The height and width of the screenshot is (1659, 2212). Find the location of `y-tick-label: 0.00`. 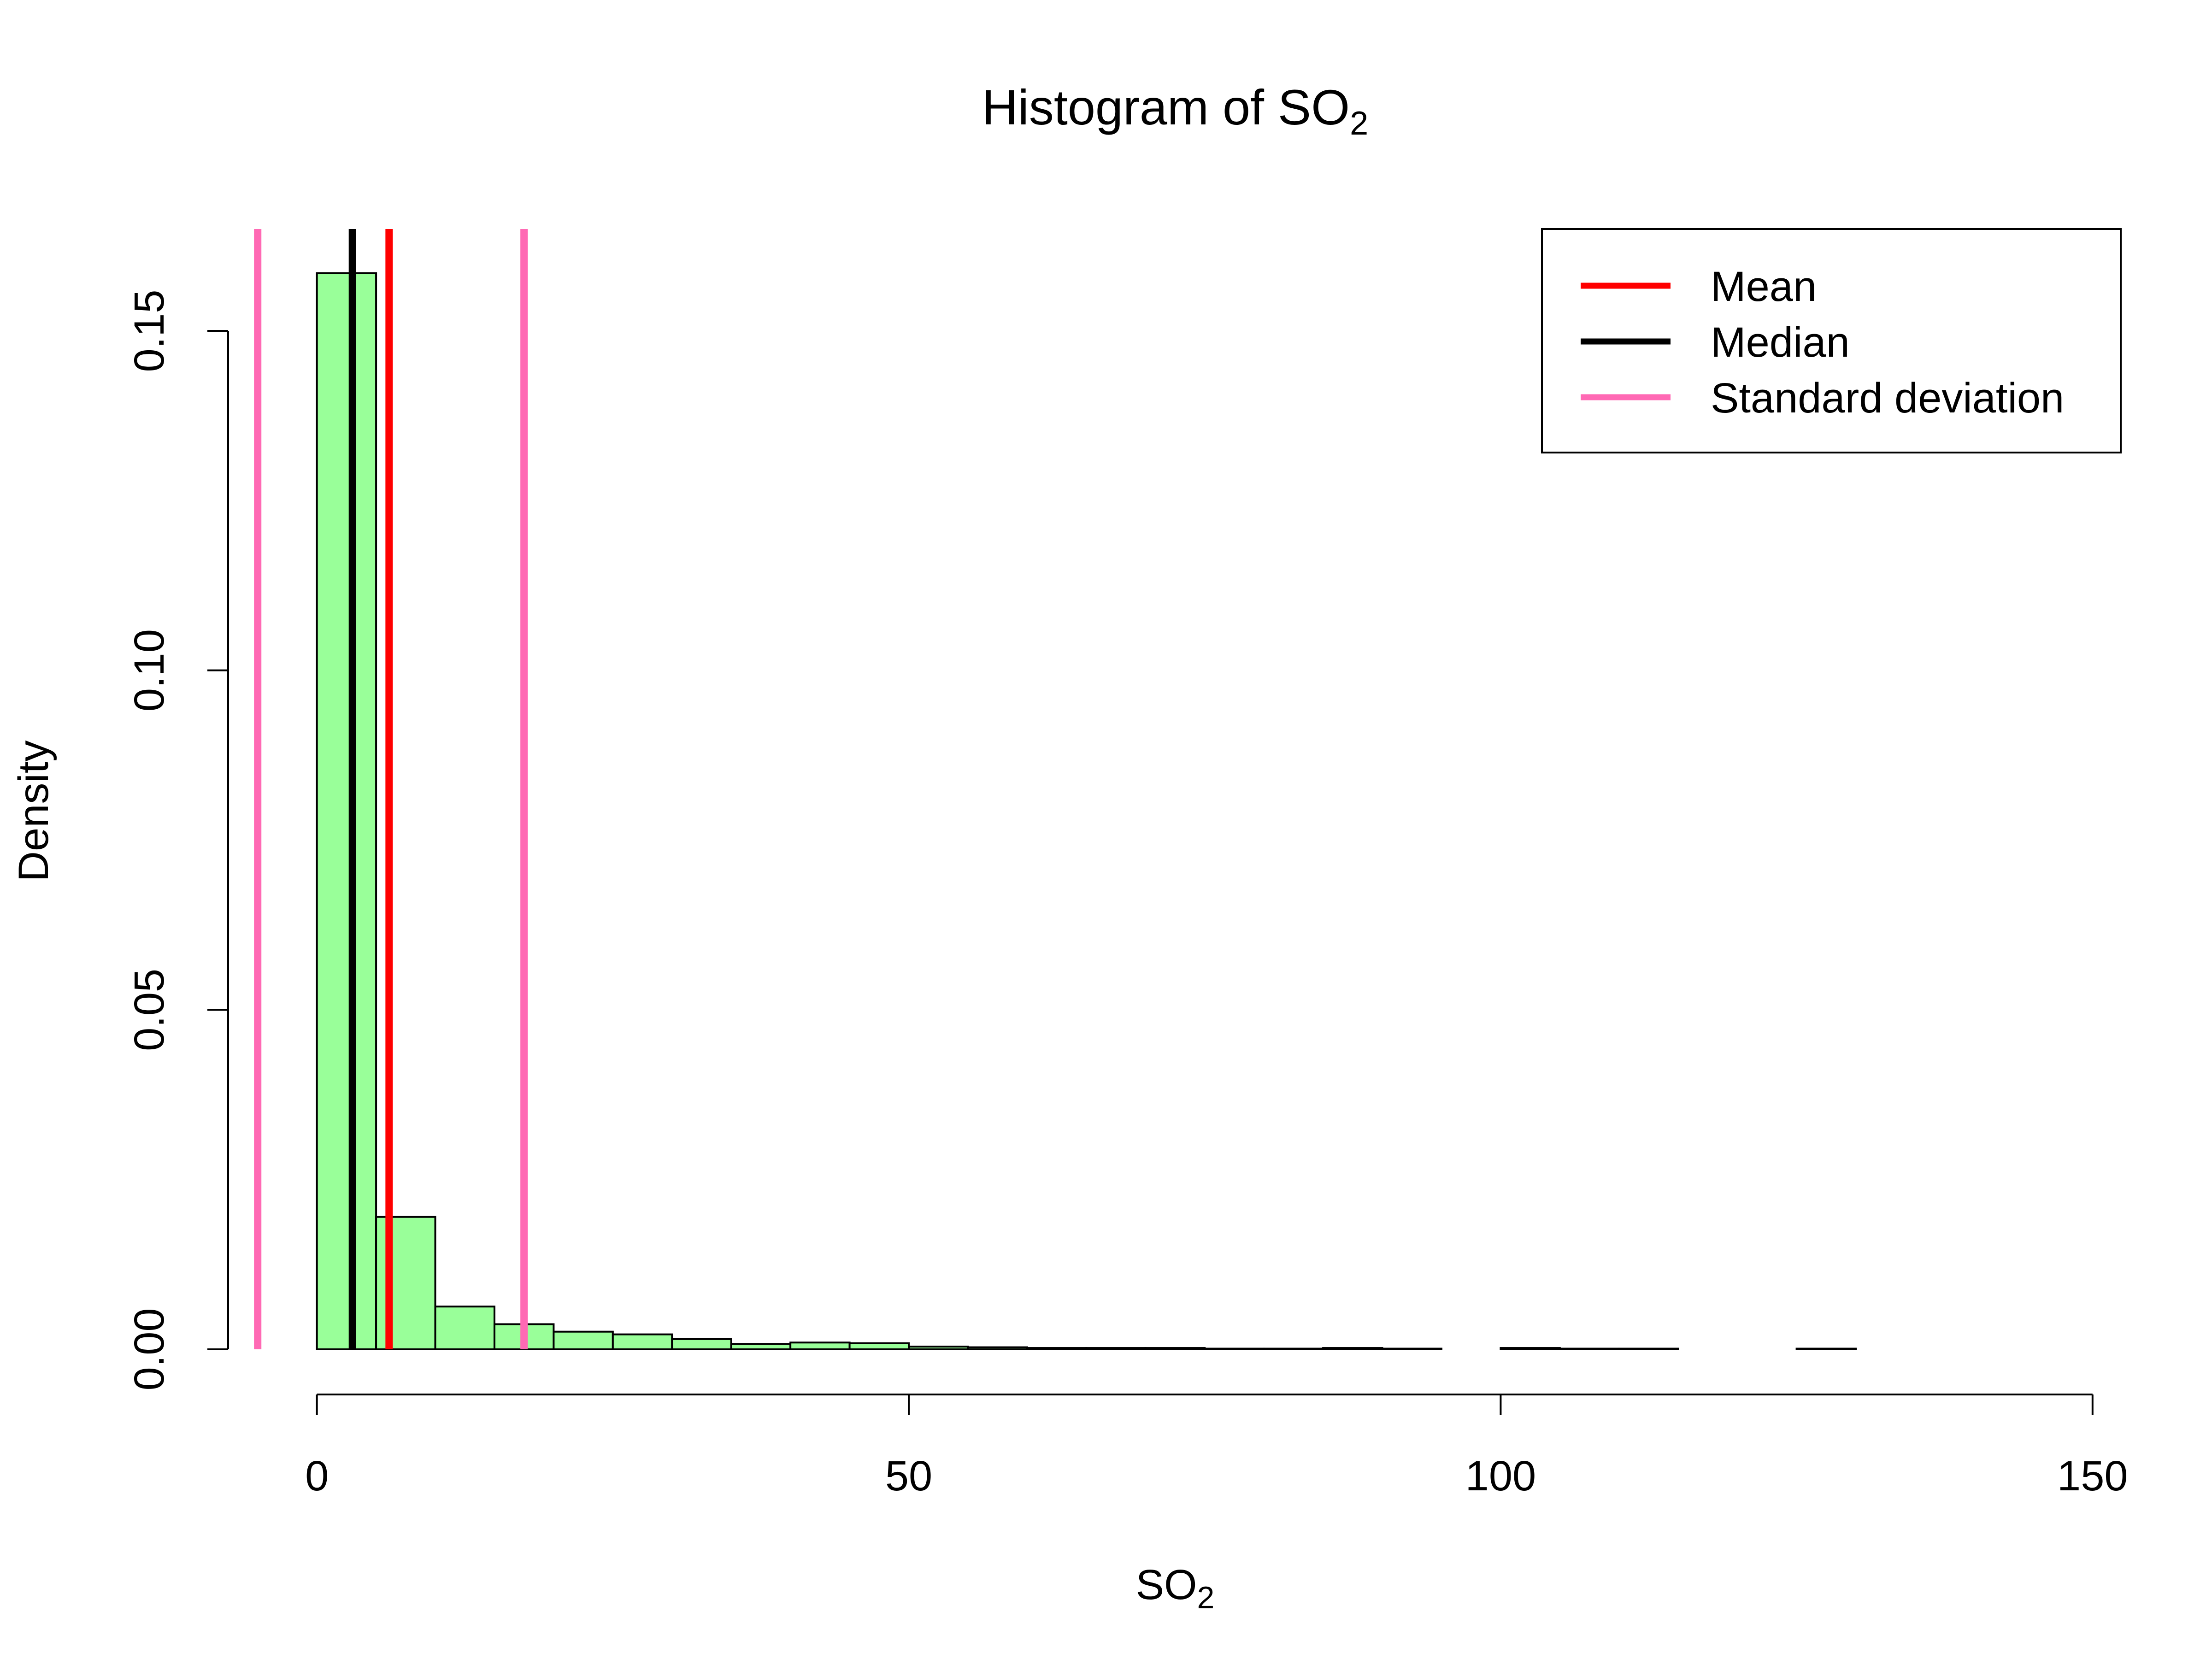

y-tick-label: 0.00 is located at coordinates (149, 1349).